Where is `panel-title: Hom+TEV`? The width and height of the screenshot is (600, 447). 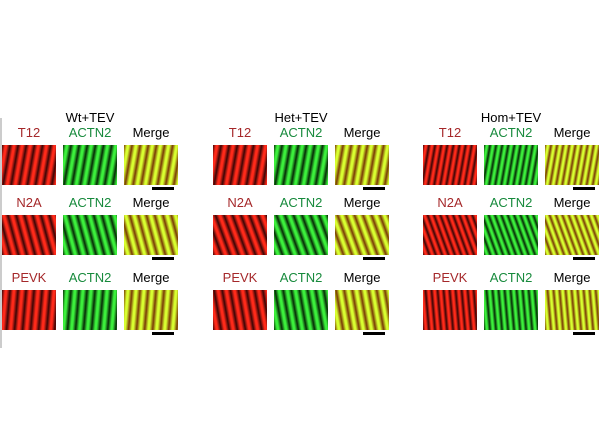 panel-title: Hom+TEV is located at coordinates (511, 117).